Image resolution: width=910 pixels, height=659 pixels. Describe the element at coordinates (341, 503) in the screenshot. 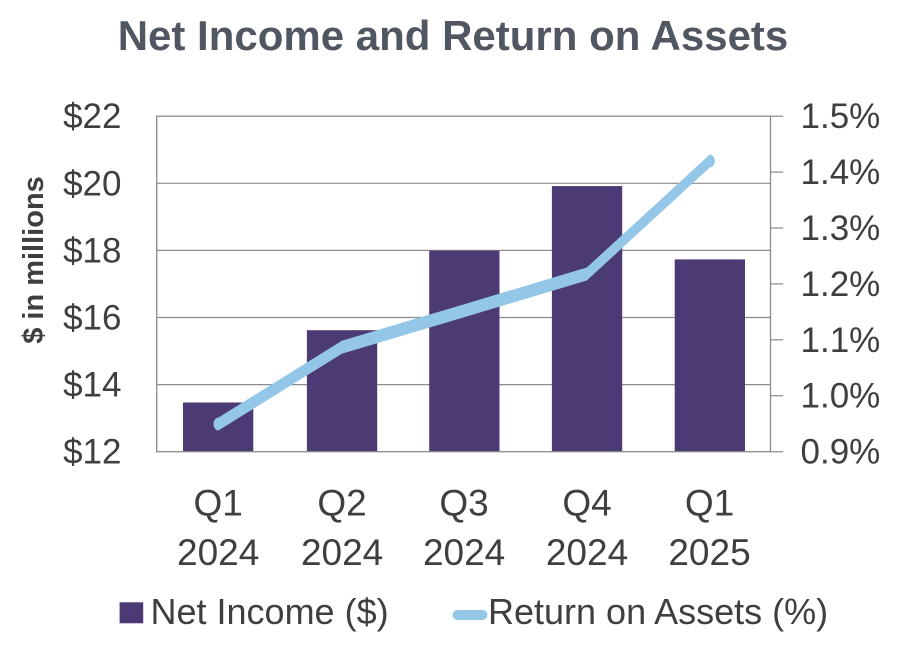

I see `svg-text: Q2` at that location.